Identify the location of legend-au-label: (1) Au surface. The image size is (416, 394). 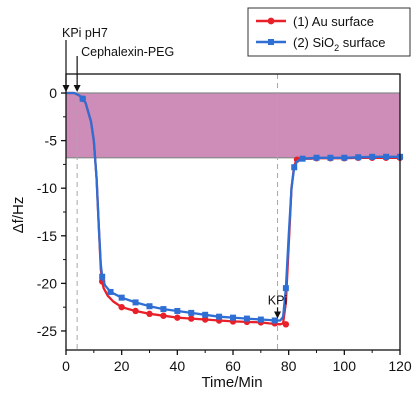
(333, 21).